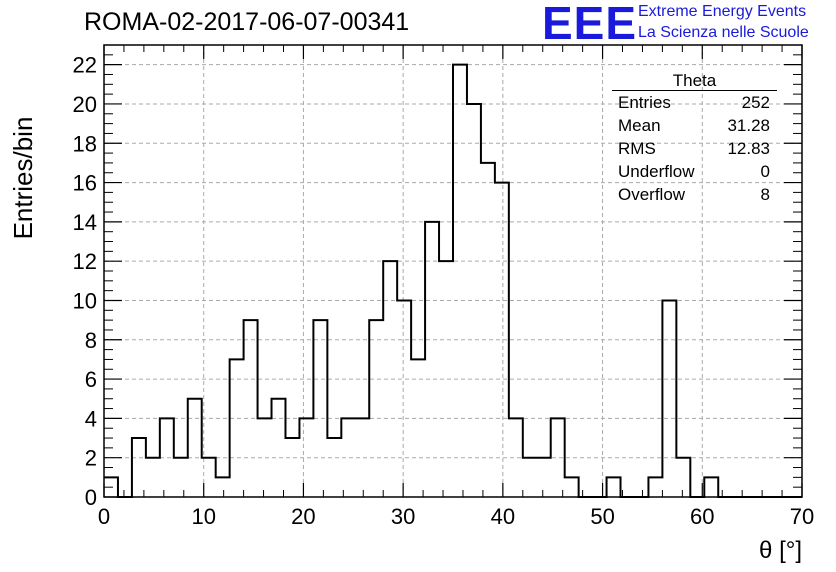  What do you see at coordinates (85, 104) in the screenshot?
I see `y-tick-label: 20` at bounding box center [85, 104].